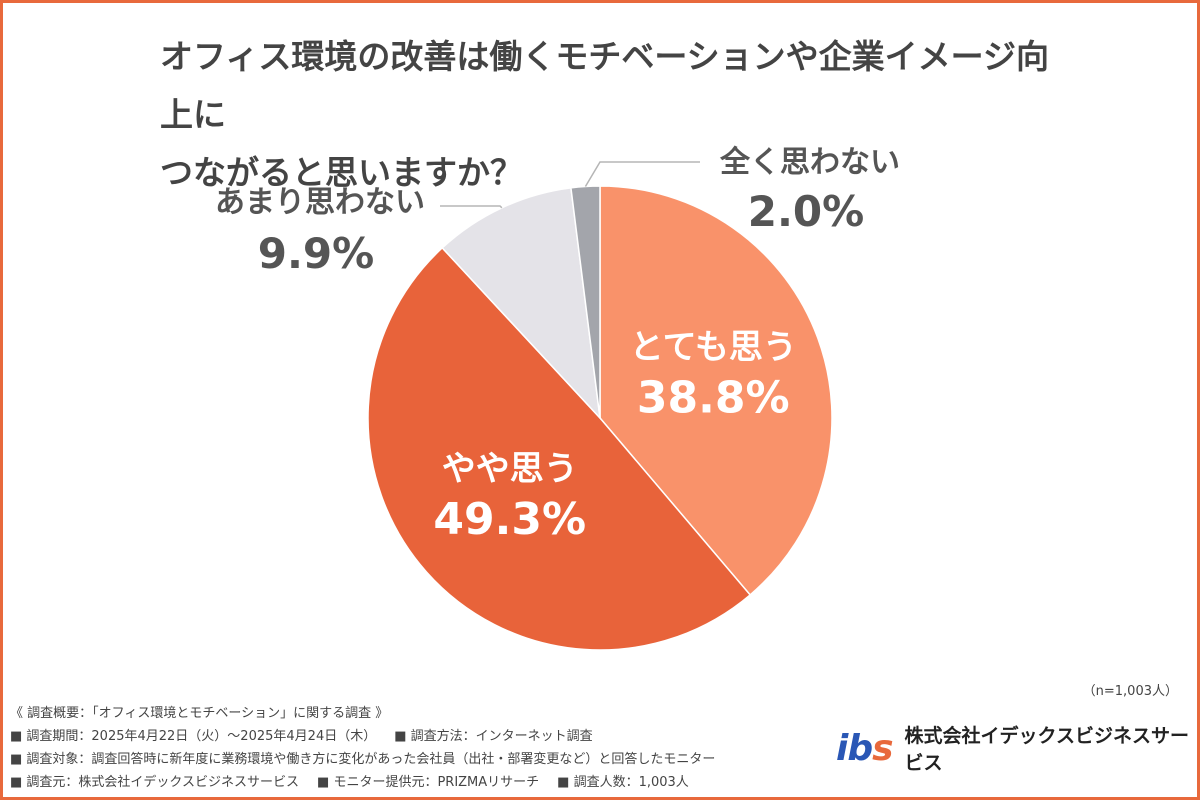 The width and height of the screenshot is (1200, 800). What do you see at coordinates (713, 397) in the screenshot?
I see `slice-value-1: 38.8%` at bounding box center [713, 397].